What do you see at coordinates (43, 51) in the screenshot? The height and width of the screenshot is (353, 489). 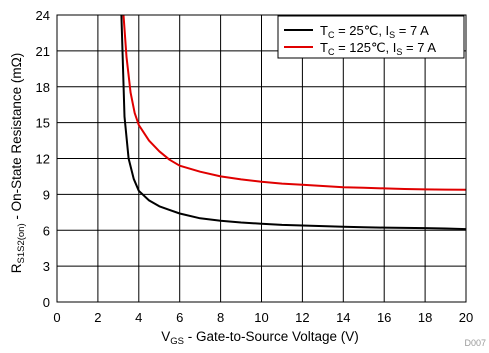 I see `y-tick-label-21: 21` at bounding box center [43, 51].